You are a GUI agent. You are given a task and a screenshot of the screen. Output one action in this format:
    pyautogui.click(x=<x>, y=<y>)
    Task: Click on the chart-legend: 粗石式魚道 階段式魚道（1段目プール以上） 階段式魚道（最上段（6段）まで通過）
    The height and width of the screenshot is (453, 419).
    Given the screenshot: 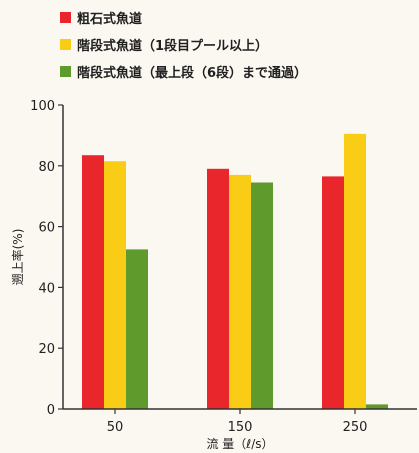 What is the action you would take?
    pyautogui.click(x=183, y=44)
    